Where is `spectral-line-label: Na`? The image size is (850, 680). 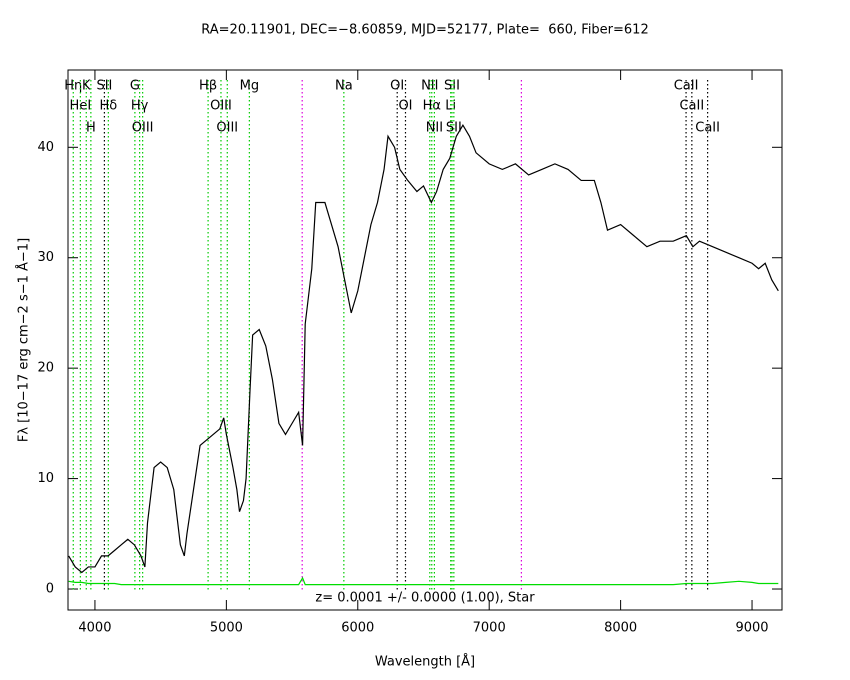 spectral-line-label: Na is located at coordinates (344, 86).